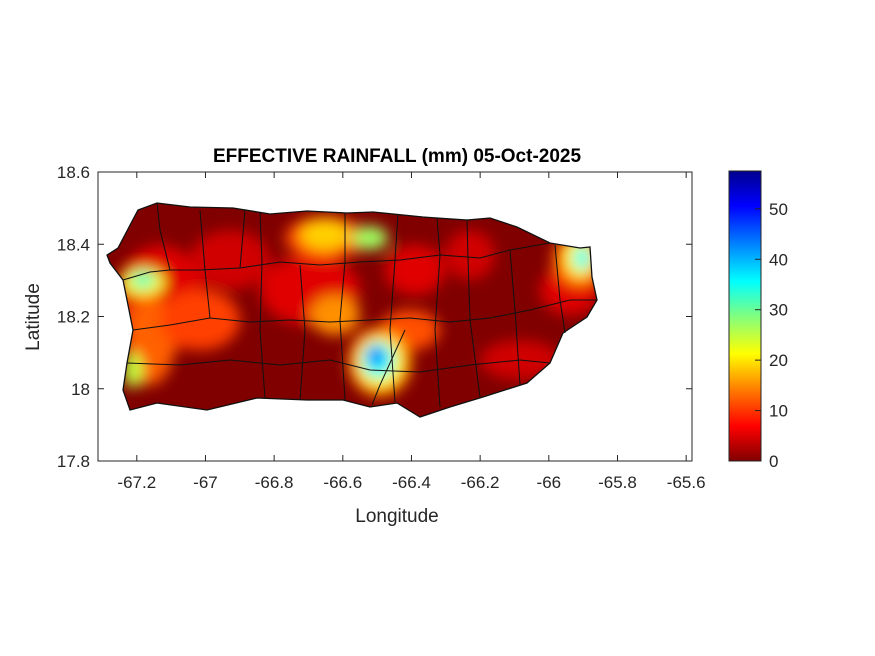 The height and width of the screenshot is (656, 875). What do you see at coordinates (397, 156) in the screenshot?
I see `chart-title: EFFECTIVE RAINFALL (mm) 05-Oct-2025` at bounding box center [397, 156].